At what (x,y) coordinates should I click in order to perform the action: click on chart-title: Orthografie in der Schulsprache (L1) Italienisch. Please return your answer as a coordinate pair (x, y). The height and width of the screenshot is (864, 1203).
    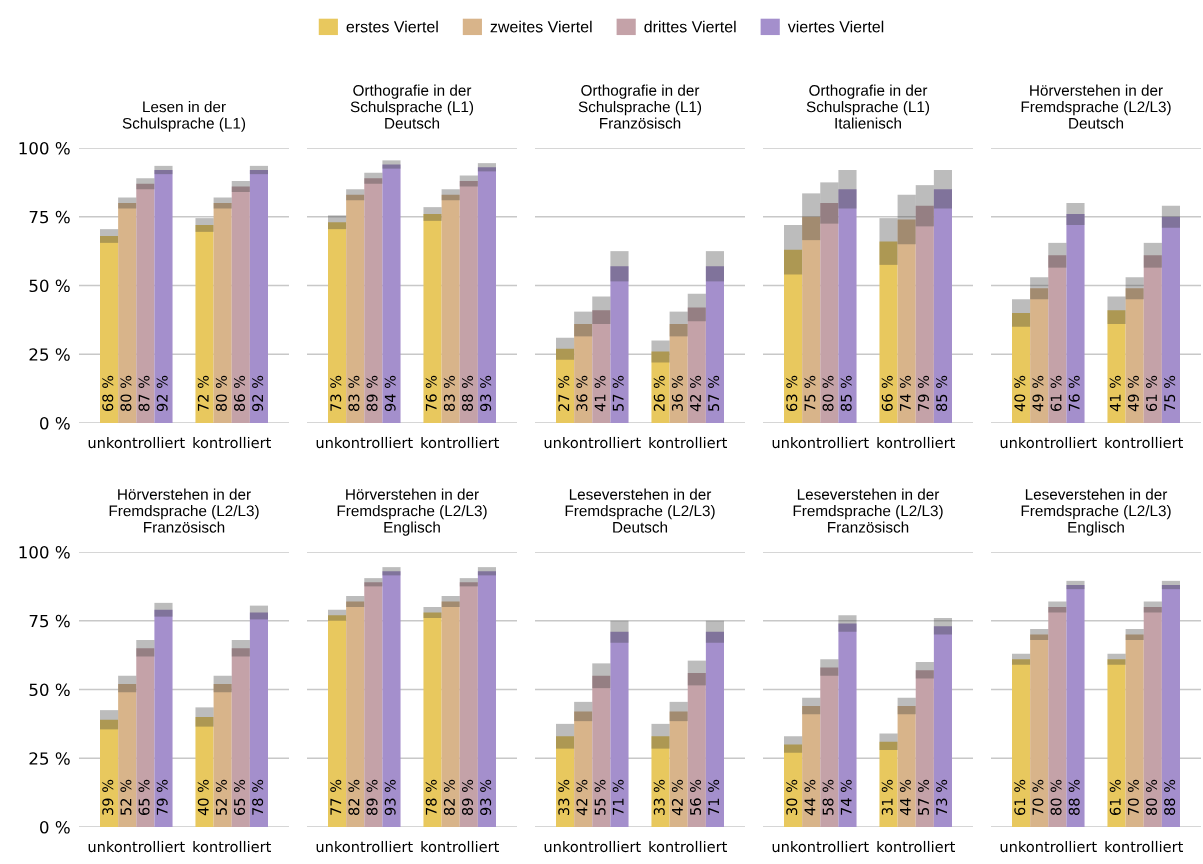
    Looking at the image, I should click on (868, 106).